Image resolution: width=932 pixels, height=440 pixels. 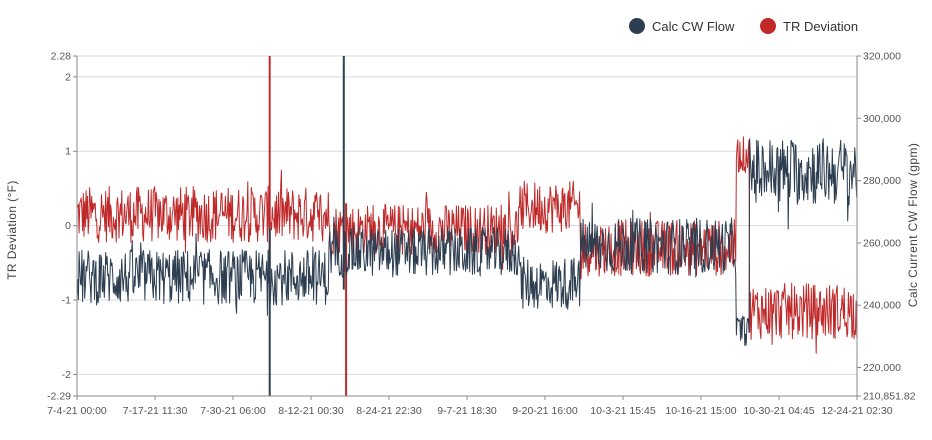 I want to click on legend-label-calc-cw-flow: Calc CW Flow, so click(x=693, y=26).